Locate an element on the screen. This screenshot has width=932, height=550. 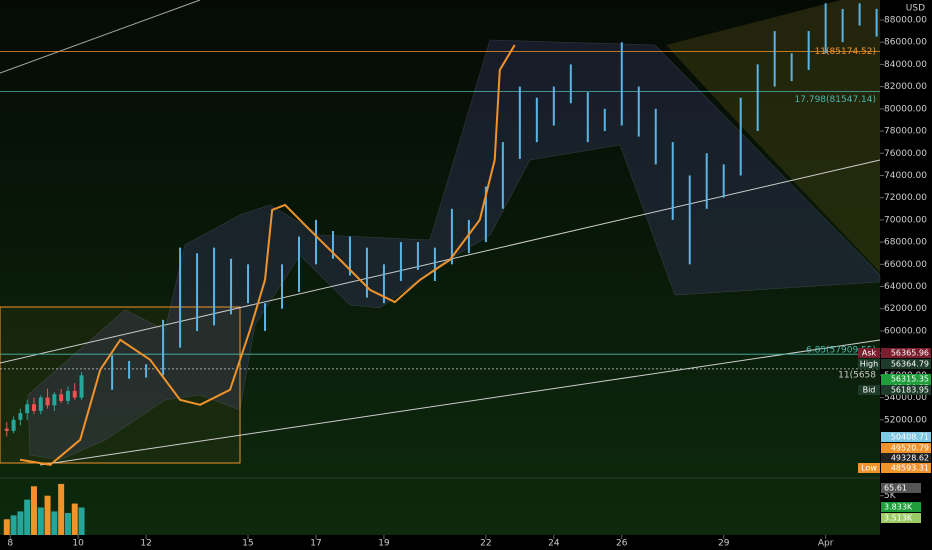
y-tick-label: 82000.00 is located at coordinates (905, 87).